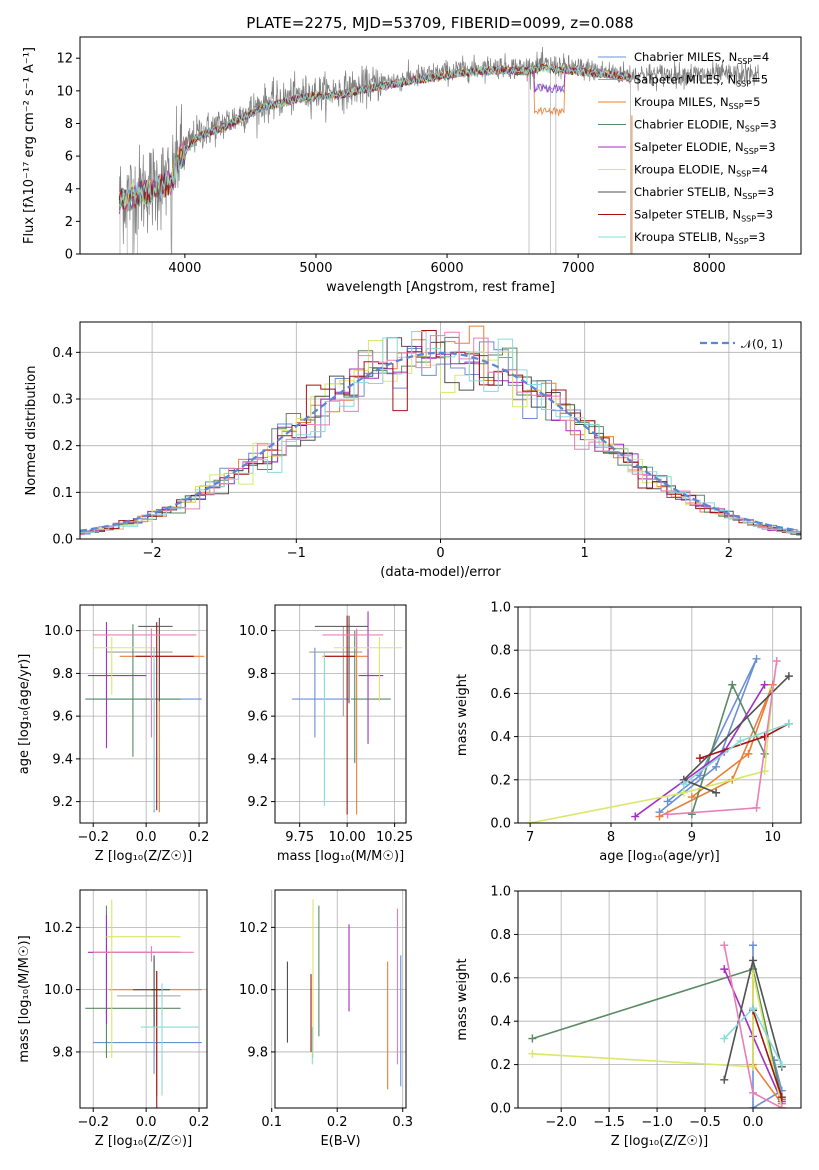  What do you see at coordinates (439, 441) in the screenshot?
I see `normal-curve` at bounding box center [439, 441].